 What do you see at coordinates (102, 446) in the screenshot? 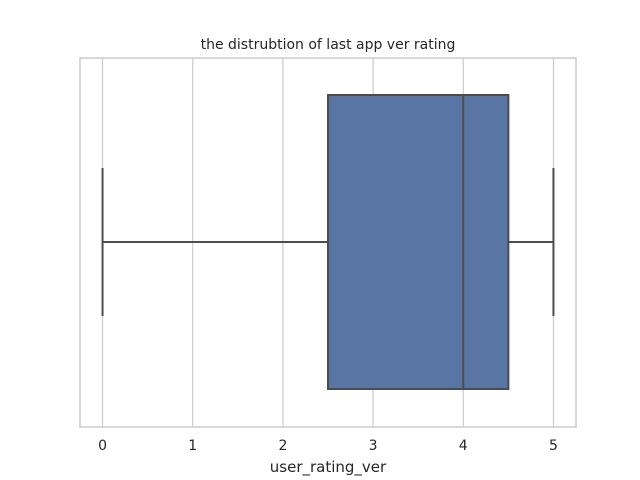
I see `x-tick-label: 0` at bounding box center [102, 446].